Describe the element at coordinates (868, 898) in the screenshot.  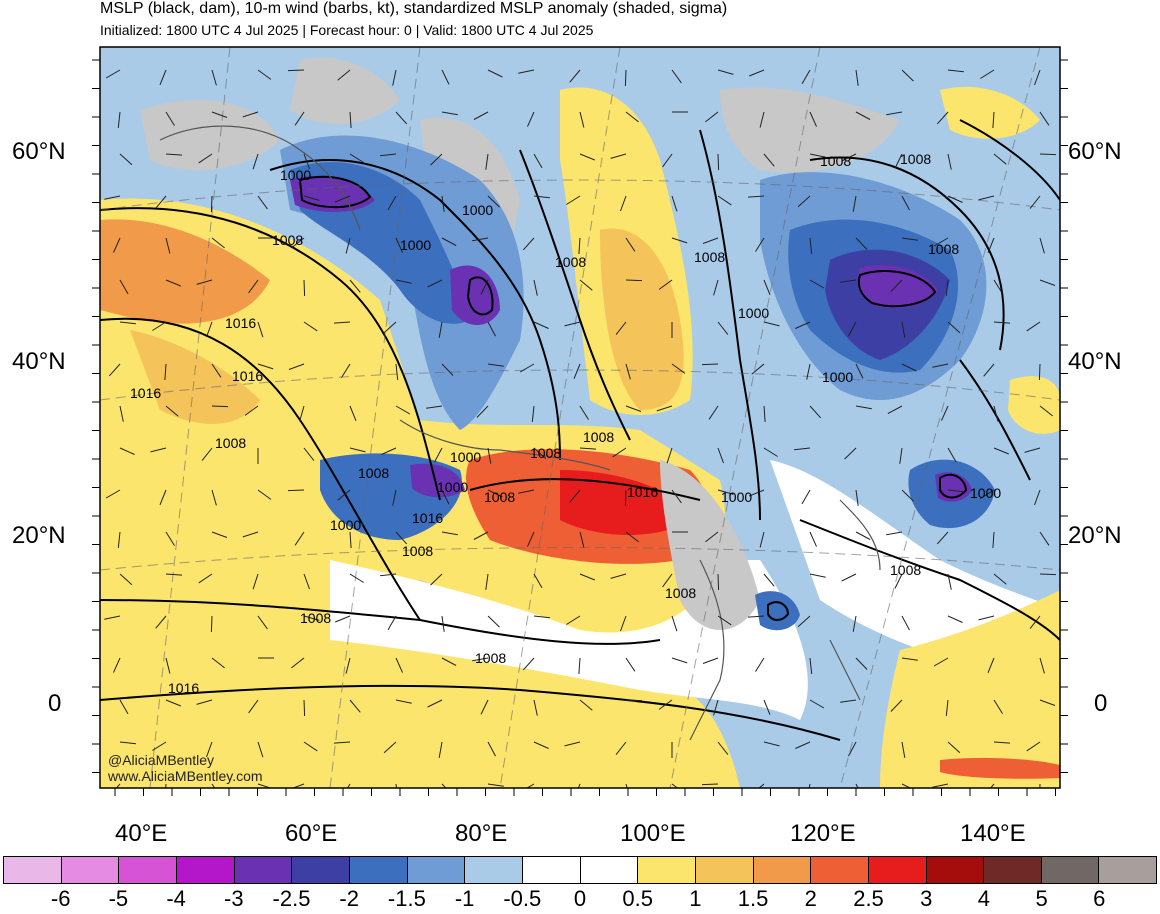
I see `colorbar-label: 2.5` at that location.